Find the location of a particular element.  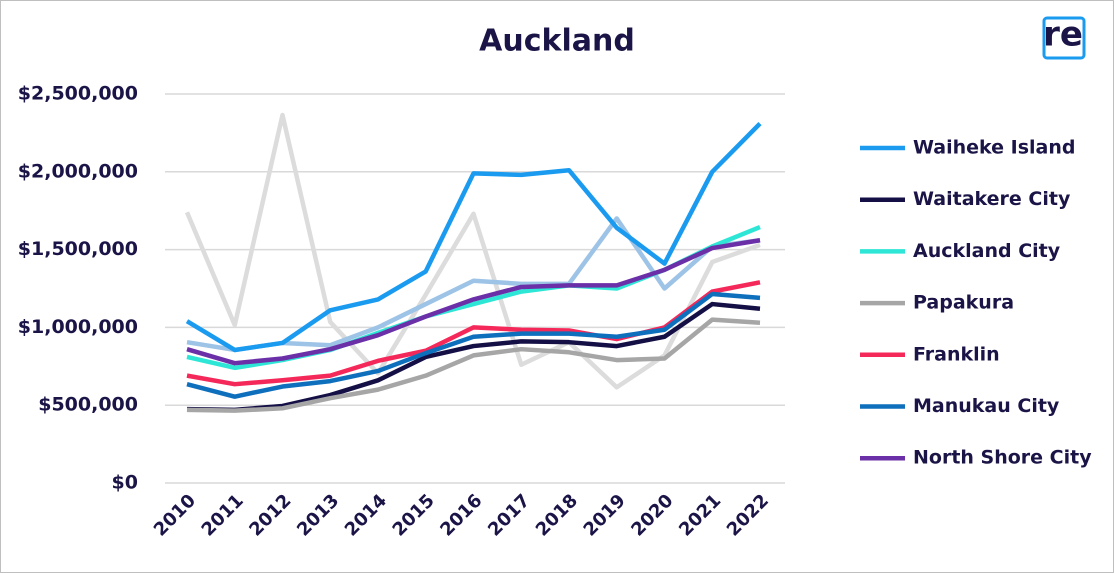

y-tick-label: $2,000,000 is located at coordinates (78, 171).